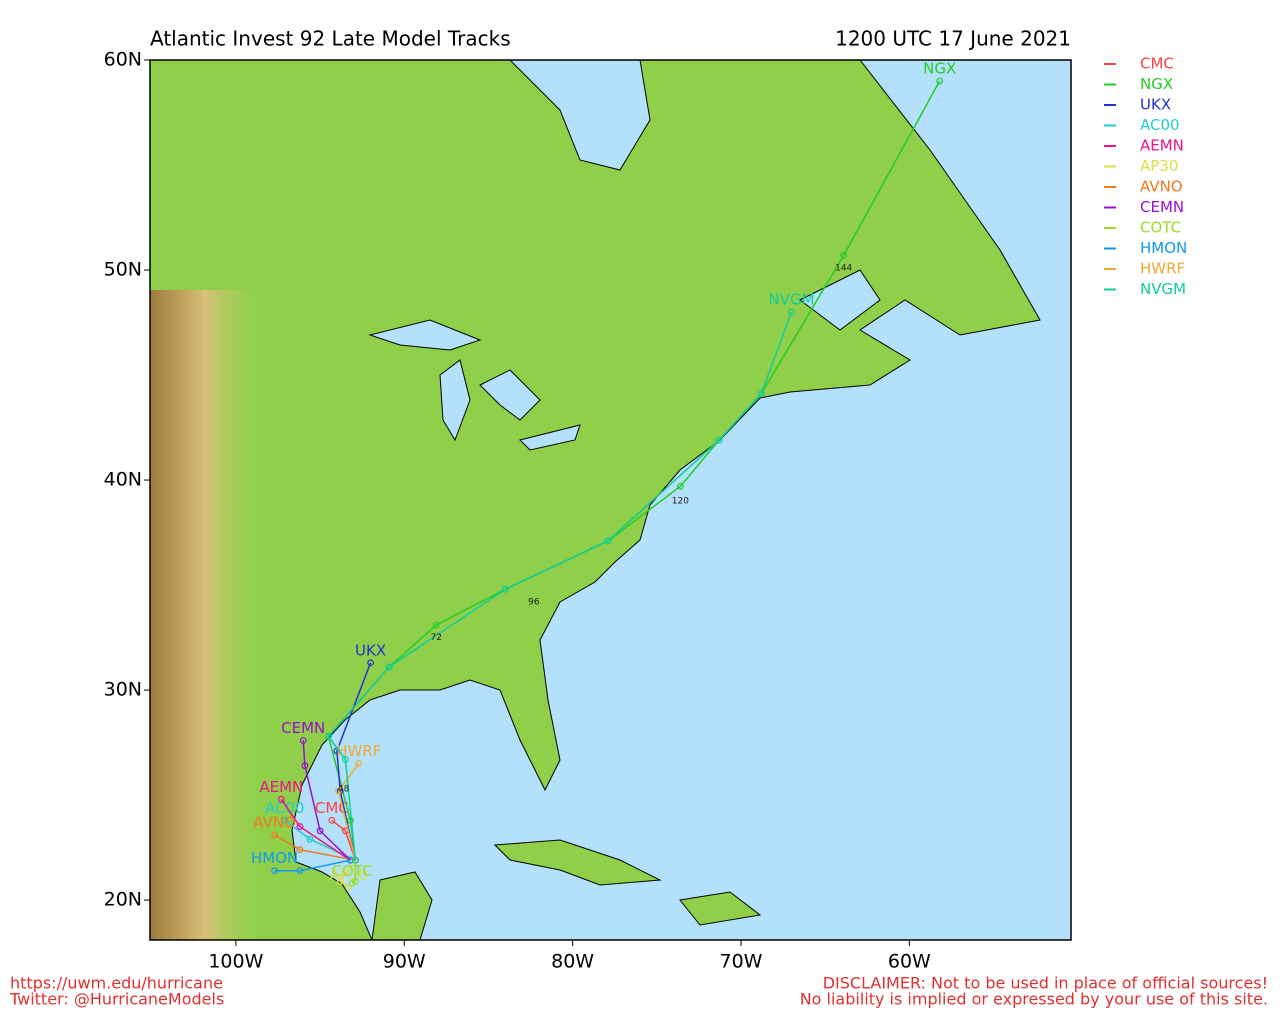 The height and width of the screenshot is (1028, 1280). I want to click on y-tick-label: 50N, so click(123, 270).